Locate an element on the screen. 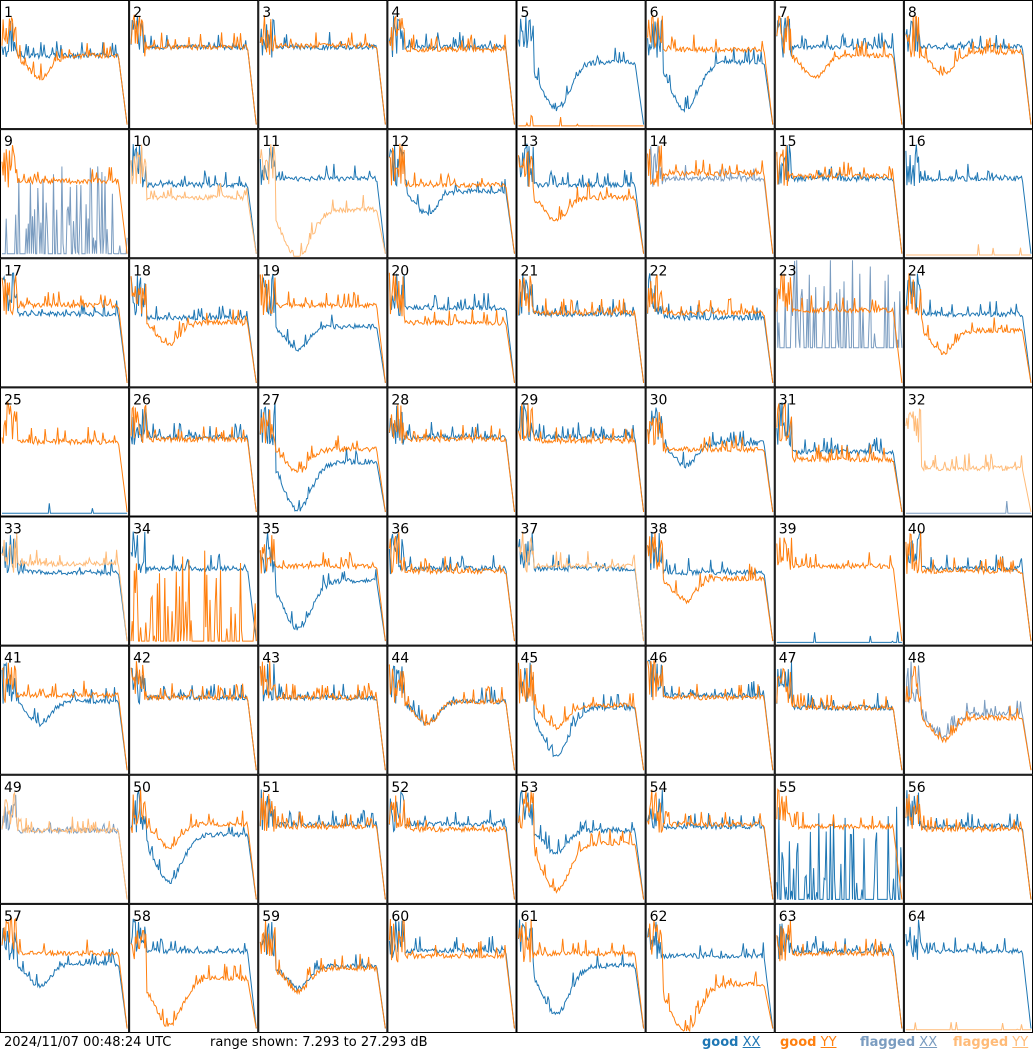 Image resolution: width=1033 pixels, height=1053 pixels. panel-label: 57 is located at coordinates (13, 917).